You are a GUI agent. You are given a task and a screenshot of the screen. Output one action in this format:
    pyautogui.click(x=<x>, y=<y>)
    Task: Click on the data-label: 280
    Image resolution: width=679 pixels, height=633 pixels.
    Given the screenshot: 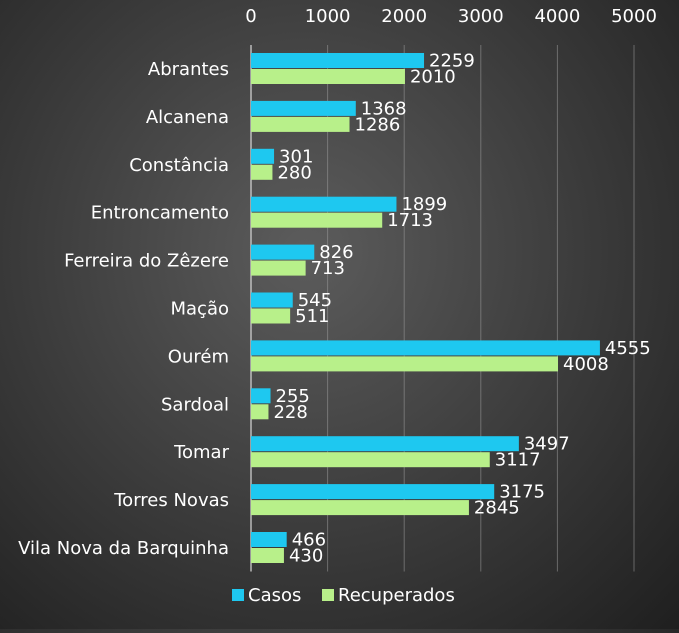 What is the action you would take?
    pyautogui.click(x=294, y=172)
    